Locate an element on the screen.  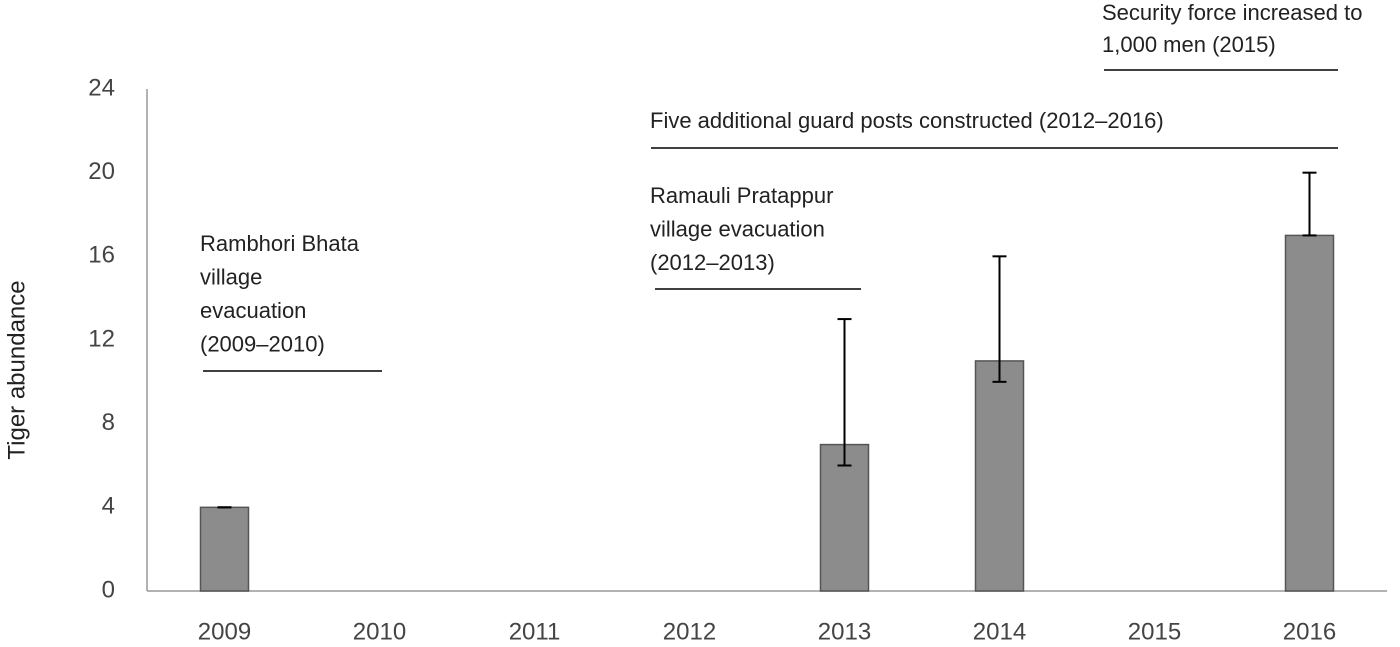
x-tick-label: 2012 is located at coordinates (689, 631).